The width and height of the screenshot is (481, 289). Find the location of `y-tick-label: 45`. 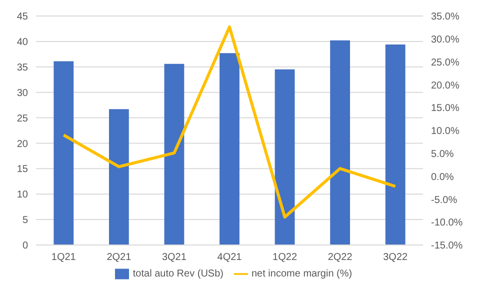

y-tick-label: 45 is located at coordinates (22, 17).